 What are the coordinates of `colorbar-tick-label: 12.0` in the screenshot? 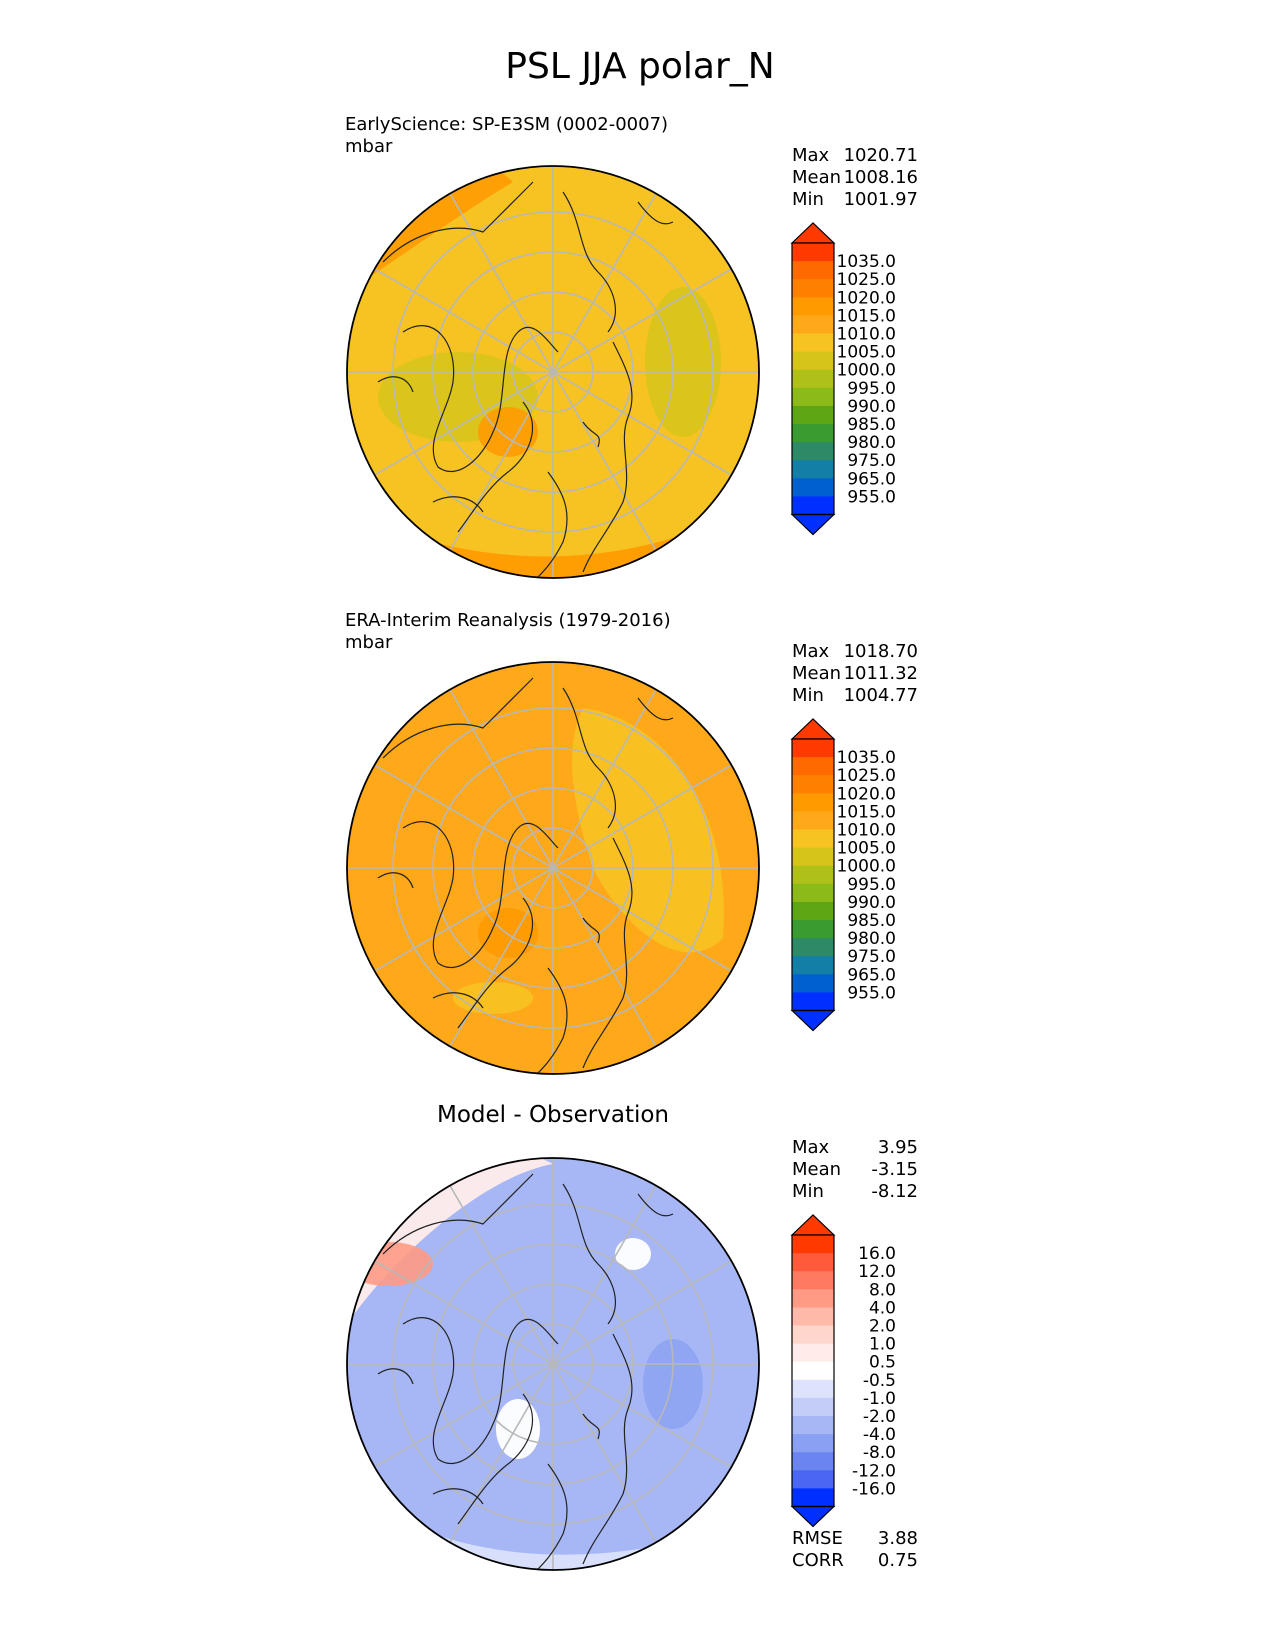 It's located at (877, 1272).